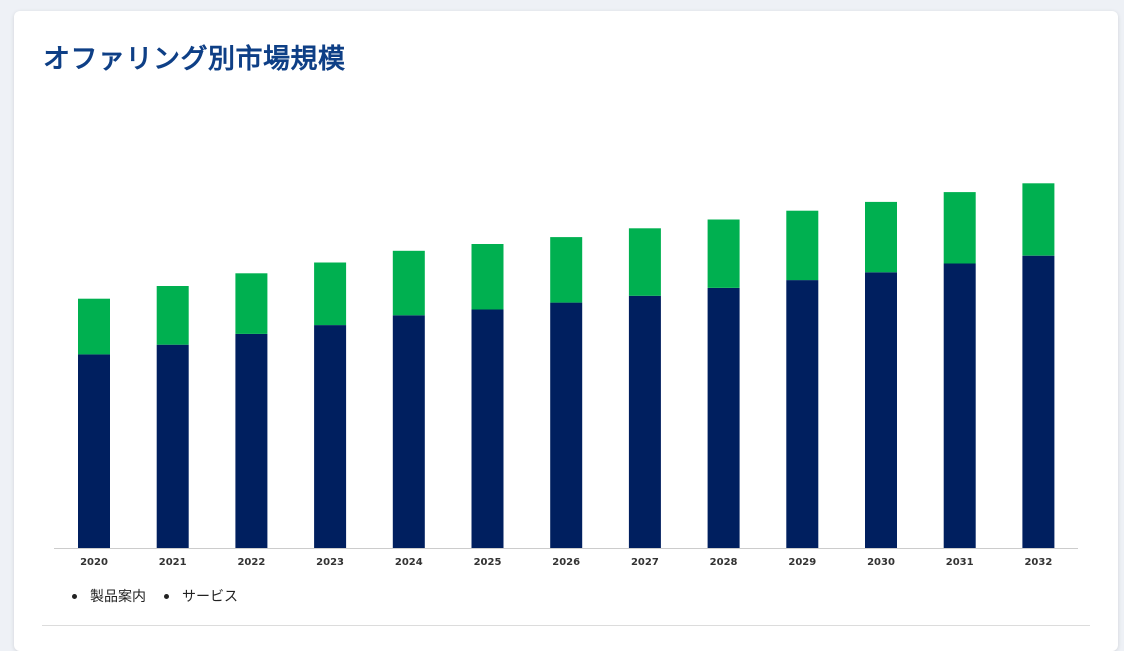 This screenshot has height=651, width=1124. Describe the element at coordinates (881, 410) in the screenshot. I see `bar-product-2030` at that location.